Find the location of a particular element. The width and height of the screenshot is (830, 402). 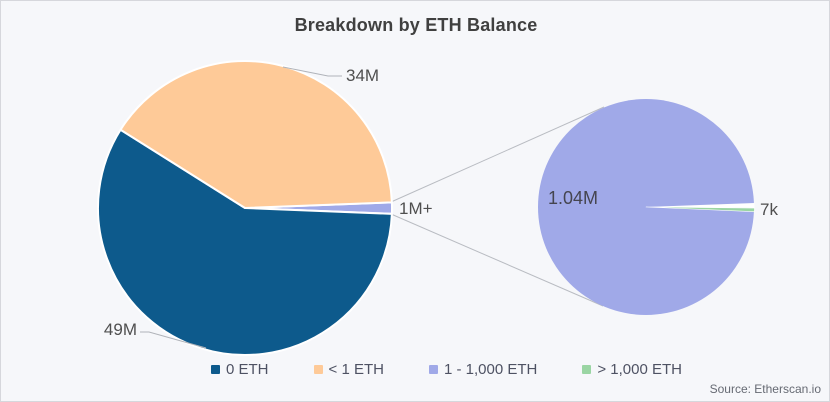

legend-label-over-1000-eth: > 1,000 ETH is located at coordinates (639, 369).